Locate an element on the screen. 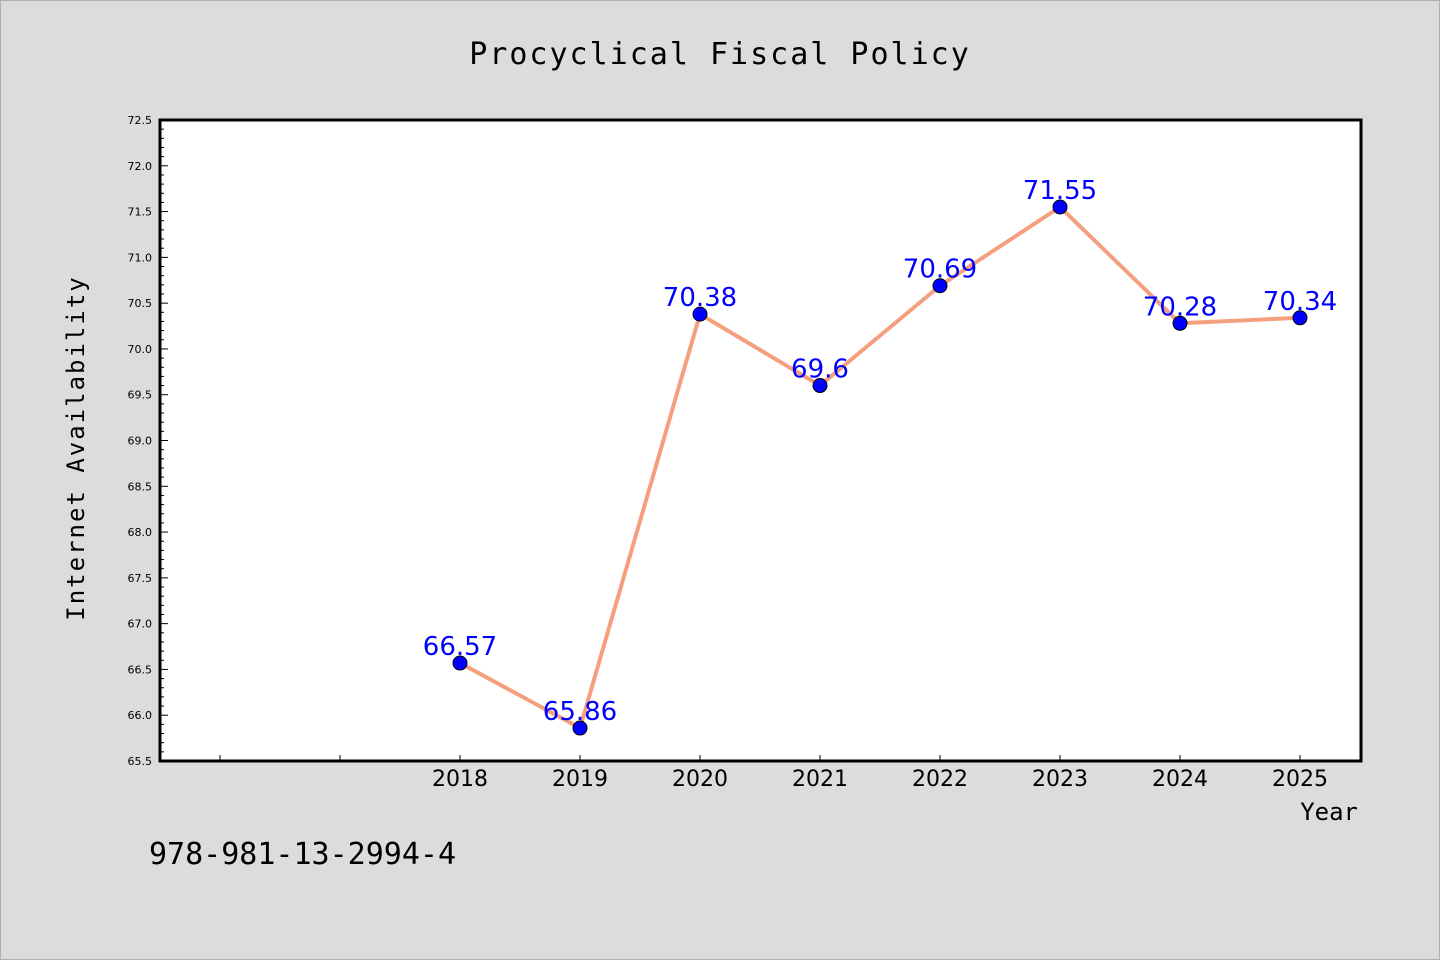 The width and height of the screenshot is (1440, 960). y-tick-label: 72.5 is located at coordinates (140, 120).